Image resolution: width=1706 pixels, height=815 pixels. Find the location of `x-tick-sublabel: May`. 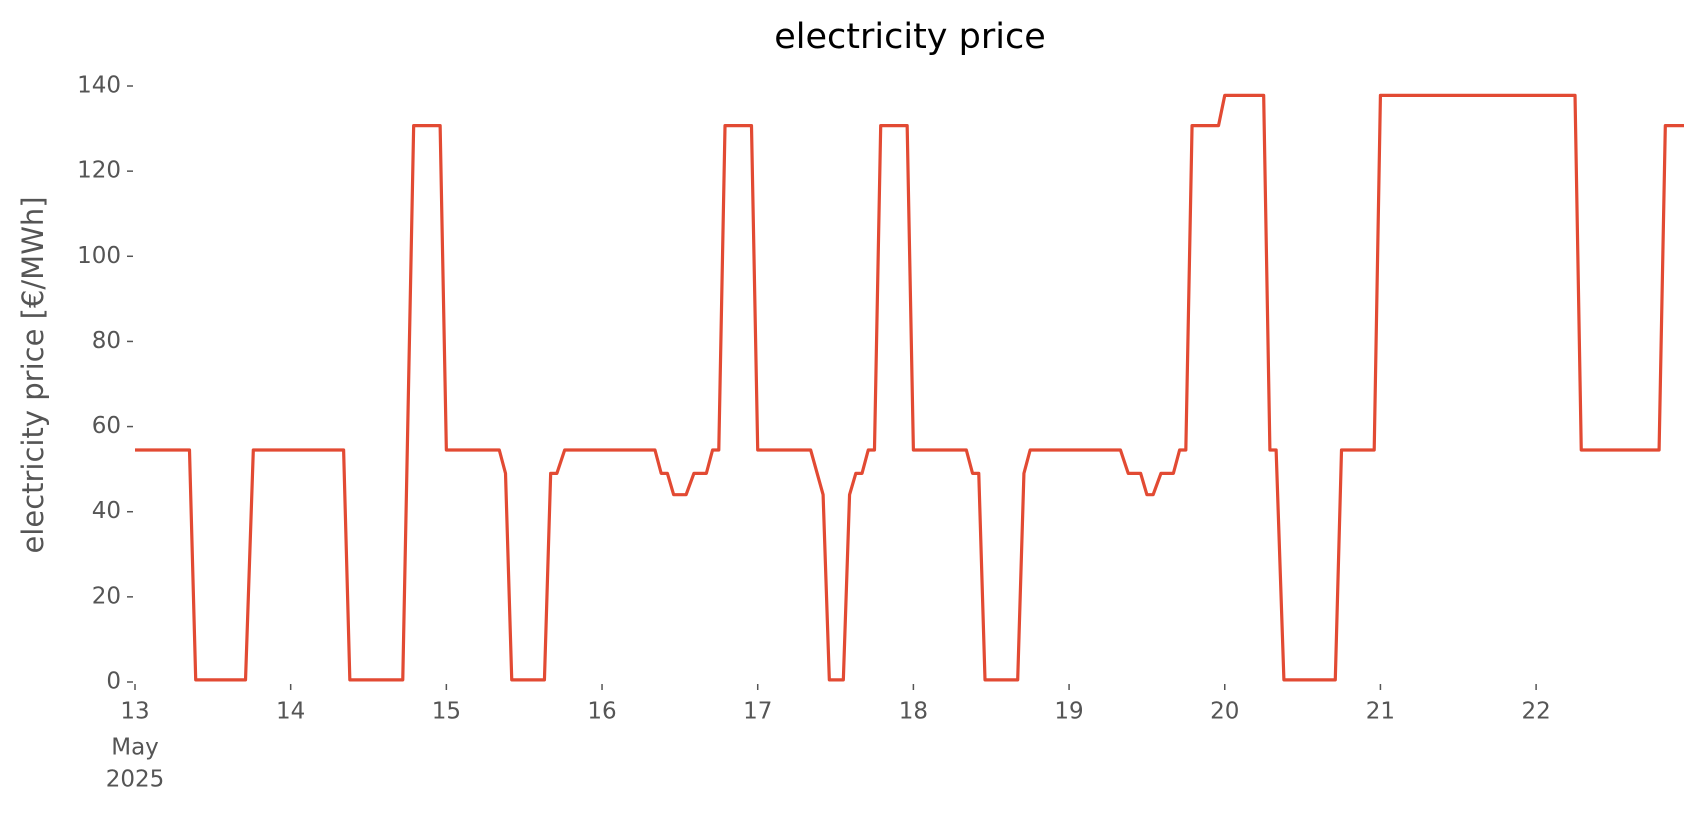

x-tick-sublabel: May is located at coordinates (135, 748).